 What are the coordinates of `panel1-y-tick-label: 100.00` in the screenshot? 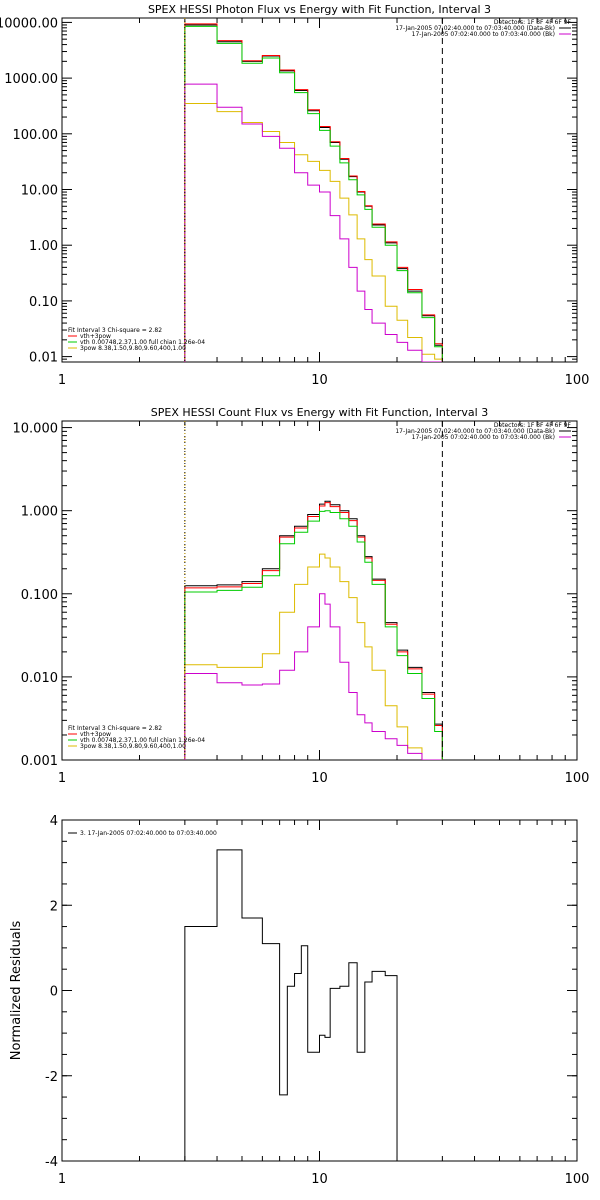 It's located at (36, 135).